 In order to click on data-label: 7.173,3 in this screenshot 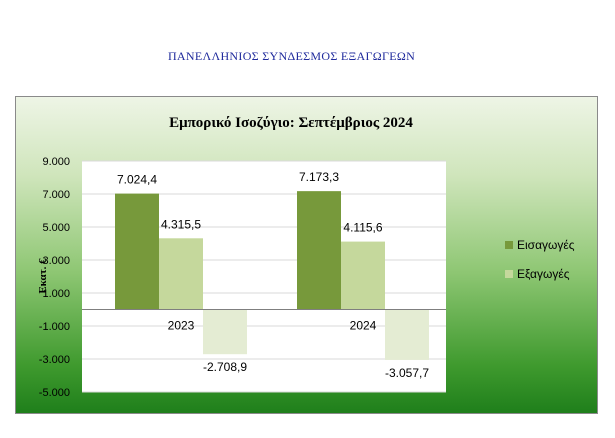, I will do `click(319, 177)`.